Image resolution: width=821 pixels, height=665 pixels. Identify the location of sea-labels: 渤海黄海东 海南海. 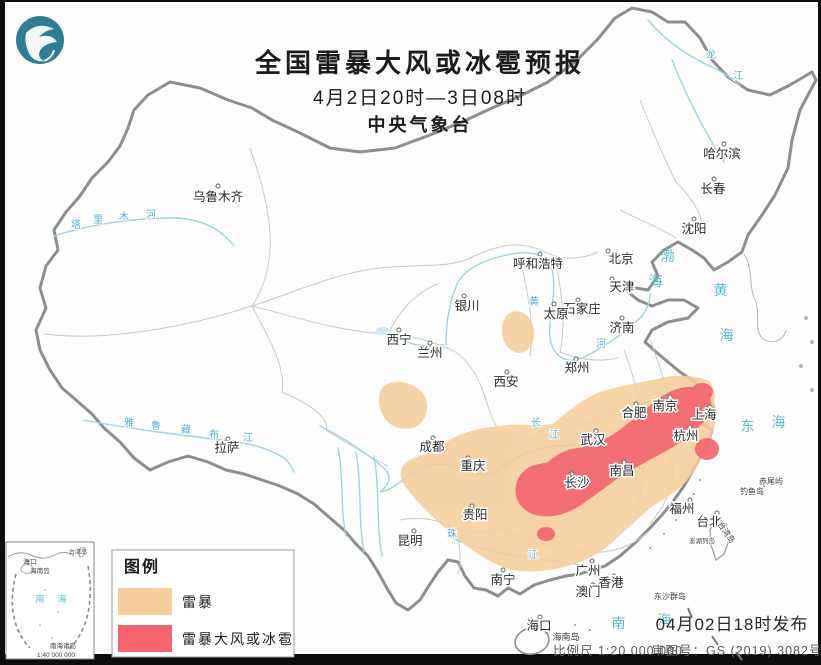
(699, 439).